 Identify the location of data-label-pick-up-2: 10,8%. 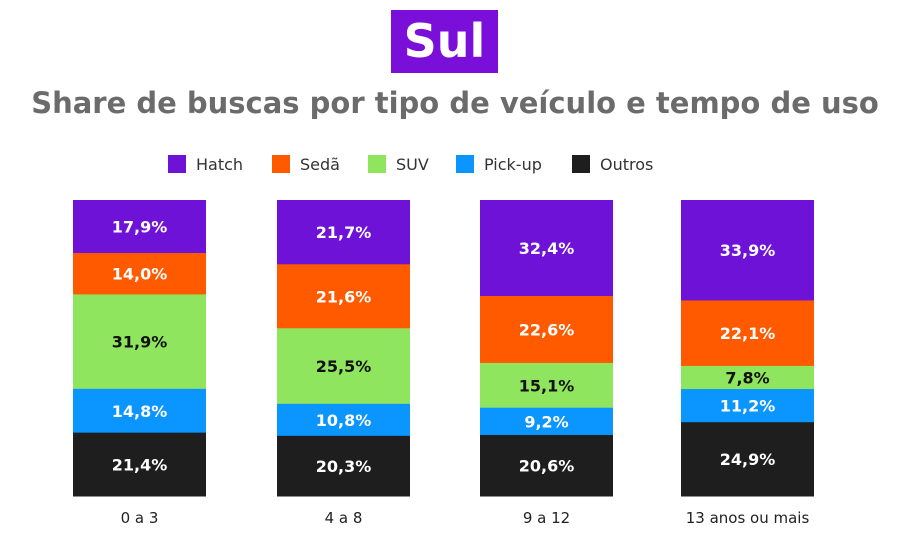
(344, 420).